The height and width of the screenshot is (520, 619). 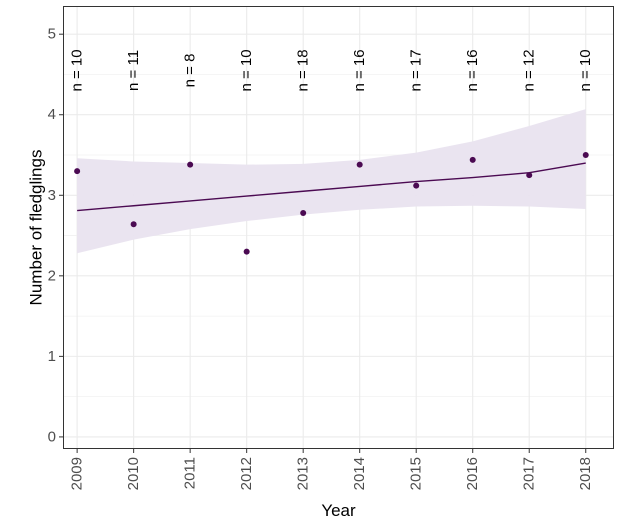 I want to click on sample-size-label: n = 12, so click(x=529, y=70).